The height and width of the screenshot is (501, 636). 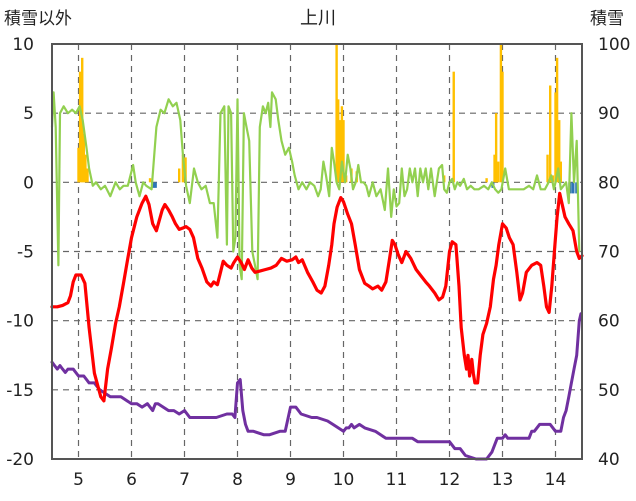 What do you see at coordinates (20, 322) in the screenshot?
I see `y-left-tick-label: -10` at bounding box center [20, 322].